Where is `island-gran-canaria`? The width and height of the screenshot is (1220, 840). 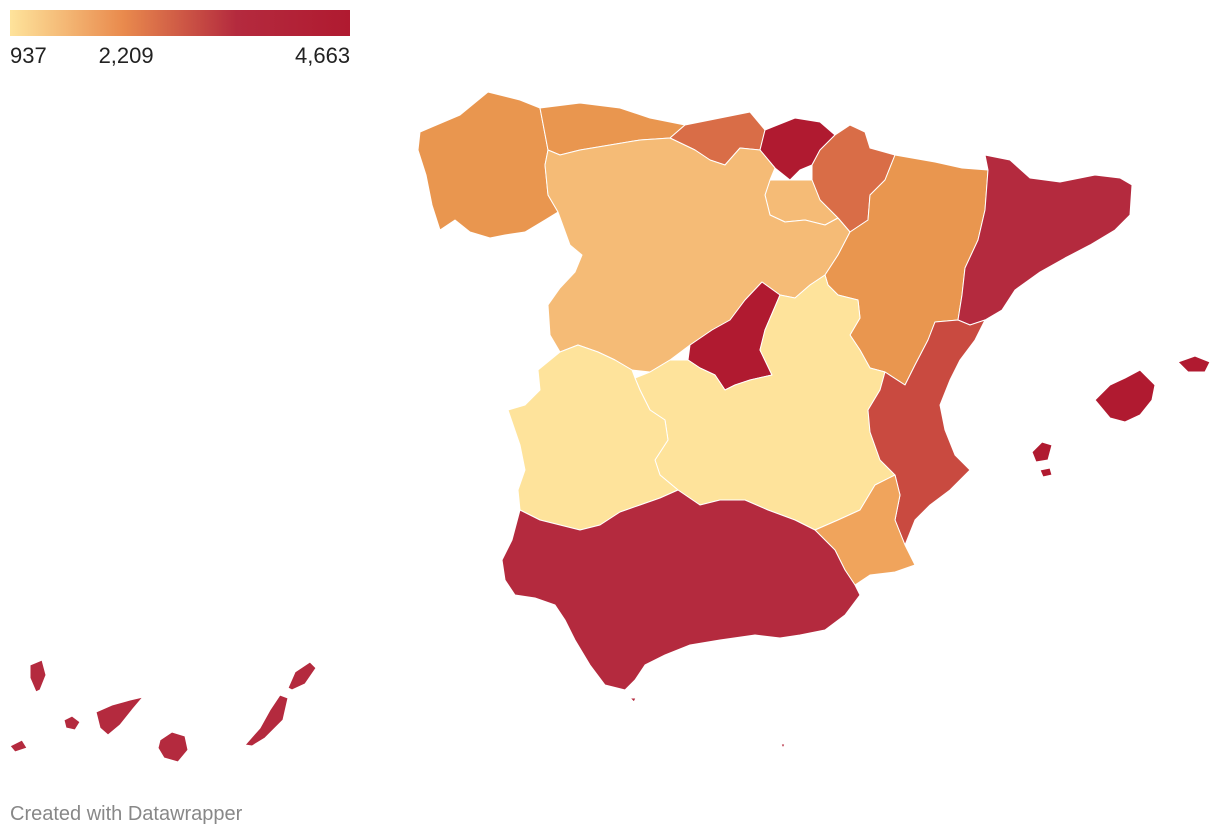
island-gran-canaria is located at coordinates (173, 747).